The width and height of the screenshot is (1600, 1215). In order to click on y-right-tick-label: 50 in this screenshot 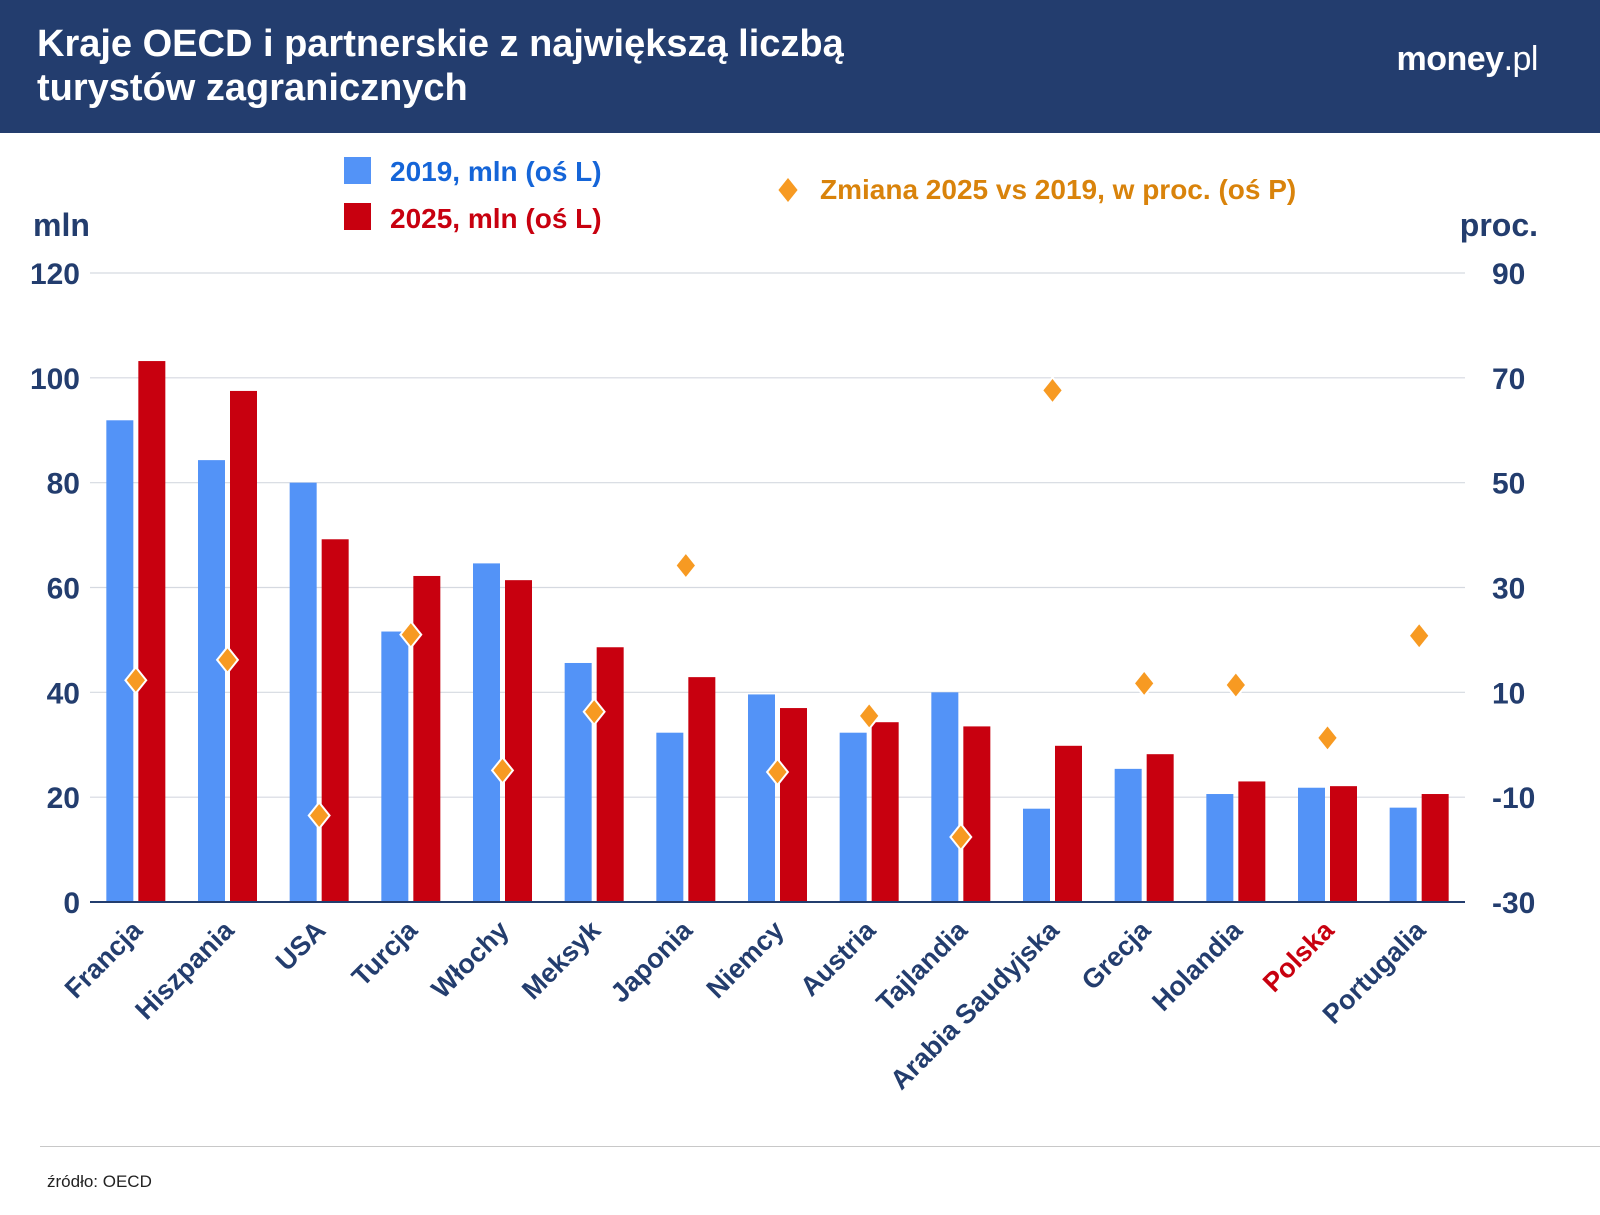, I will do `click(1508, 484)`.